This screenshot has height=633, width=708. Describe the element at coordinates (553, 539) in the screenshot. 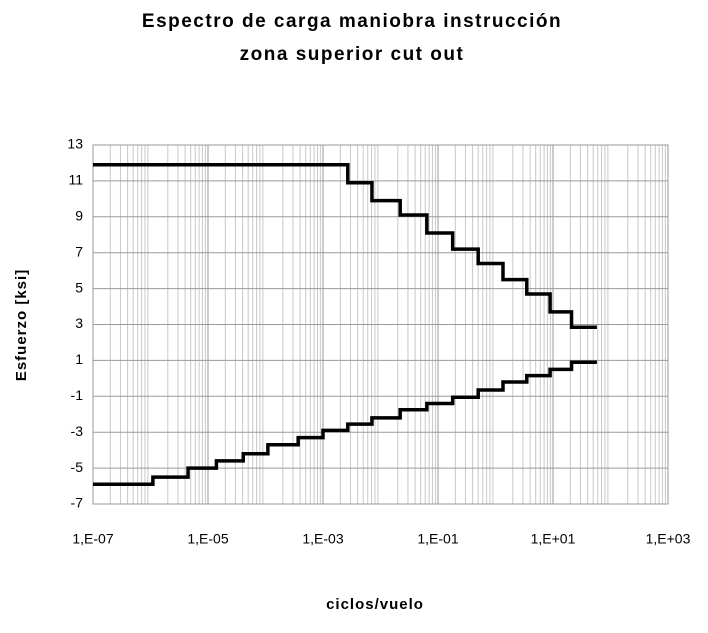

I see `x-tick-label: 1,E+01` at that location.